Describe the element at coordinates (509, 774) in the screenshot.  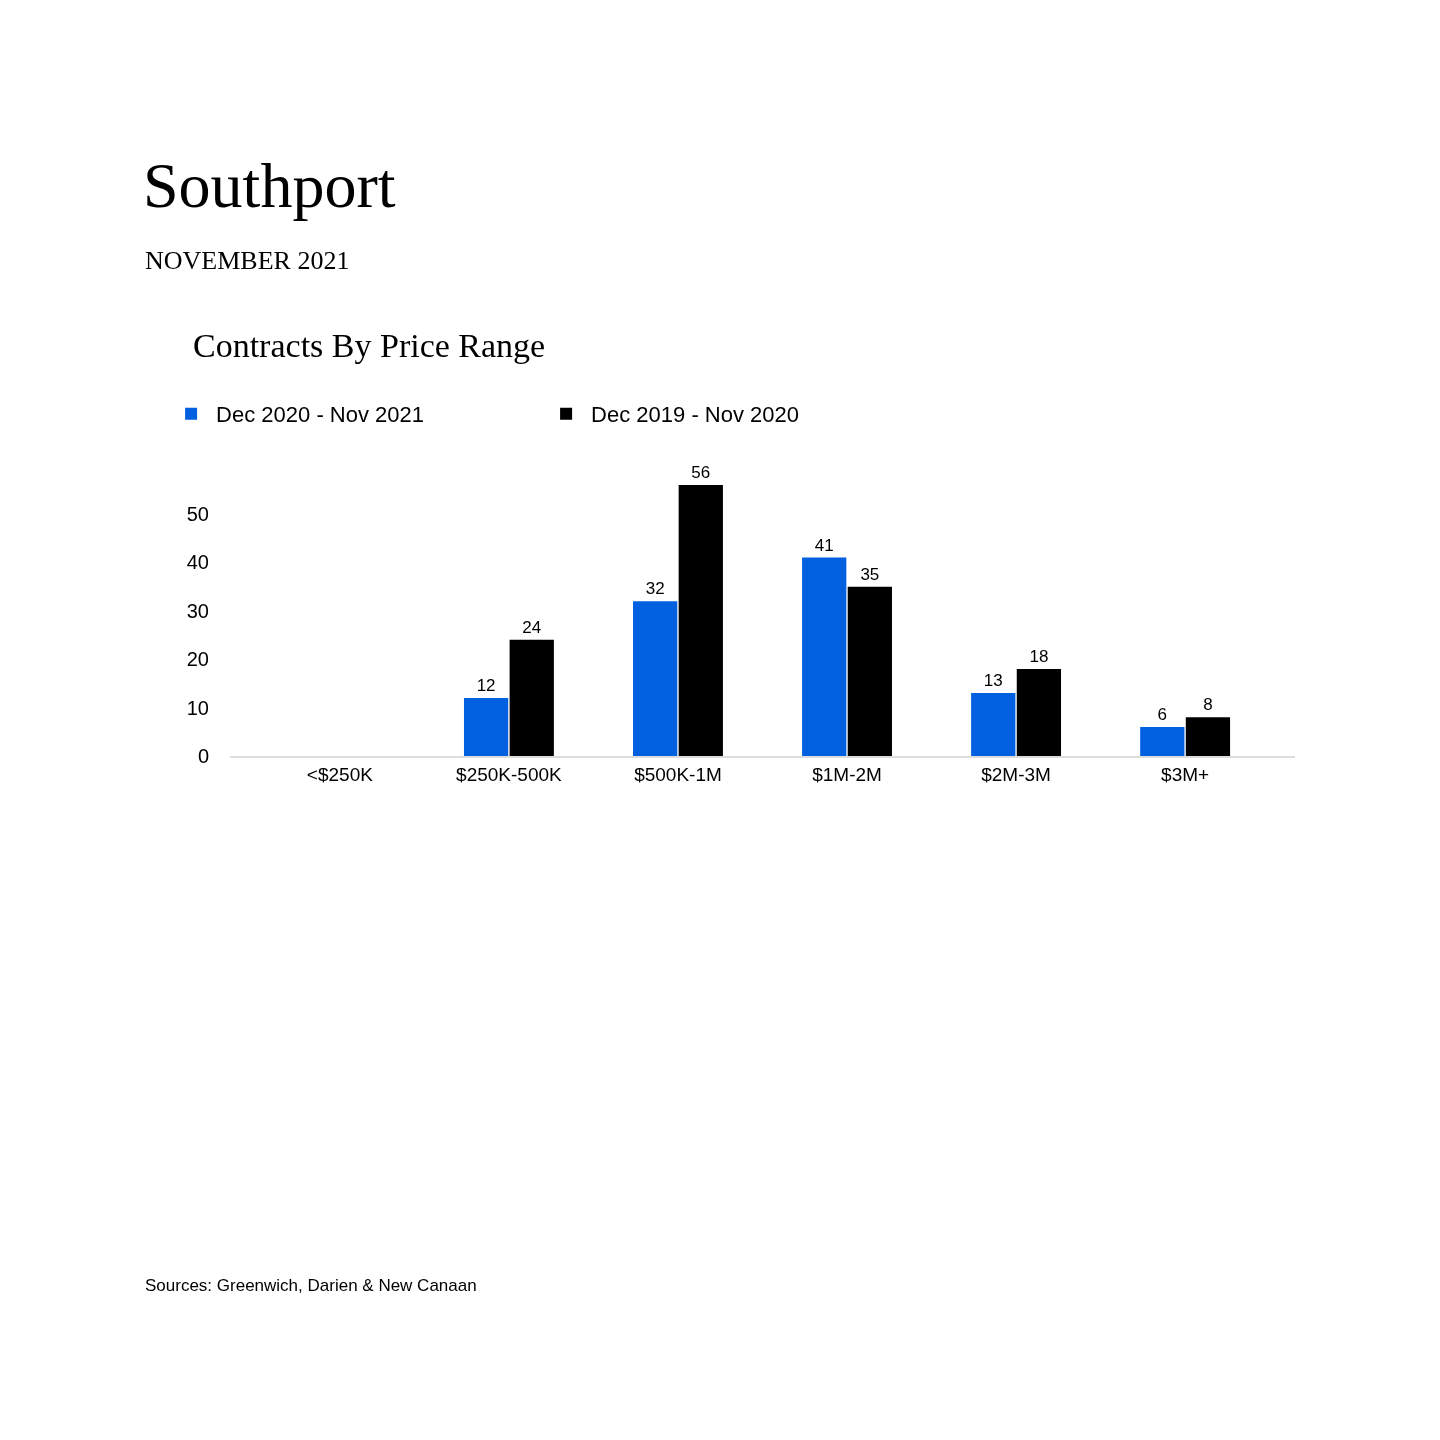
I see `x-tick-label: $250K-500K` at that location.